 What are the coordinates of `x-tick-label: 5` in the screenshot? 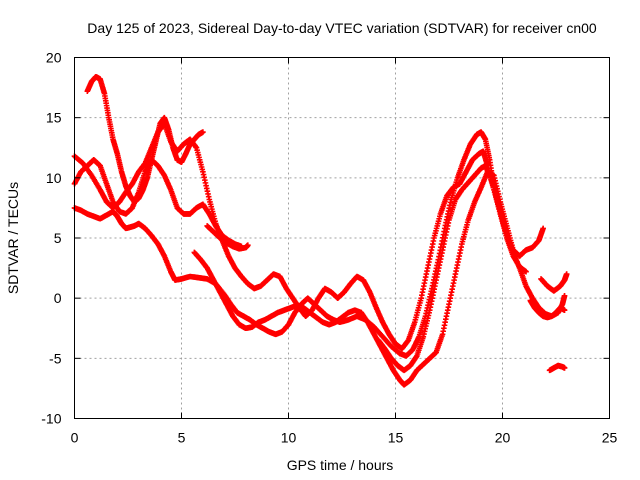 It's located at (182, 438).